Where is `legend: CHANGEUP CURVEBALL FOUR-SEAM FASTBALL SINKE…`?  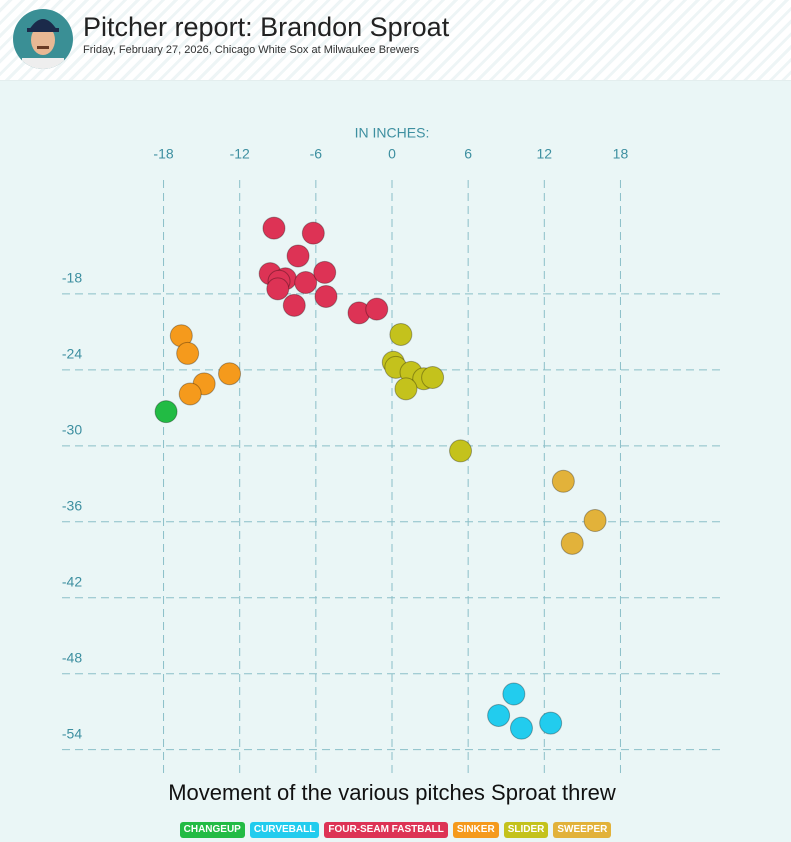 legend: CHANGEUP CURVEBALL FOUR-SEAM FASTBALL SINKE… is located at coordinates (395, 830).